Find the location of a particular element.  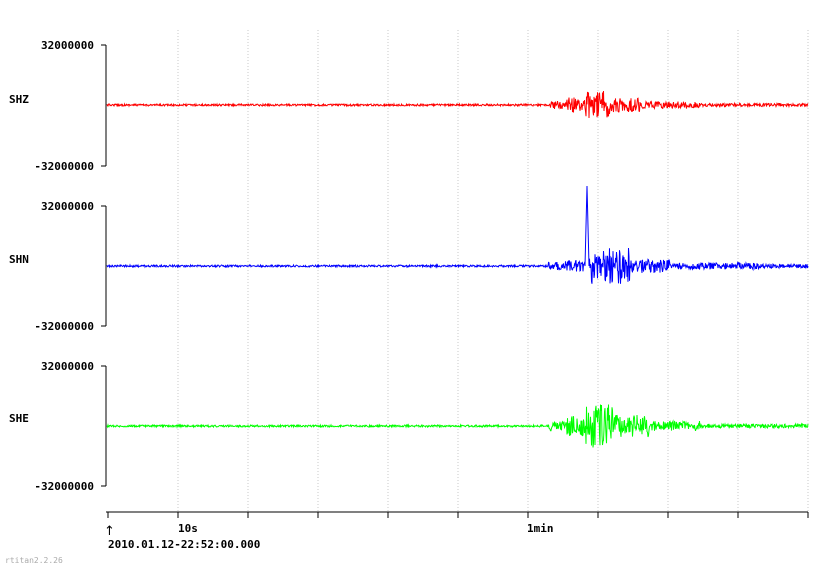

time-axis-ticks is located at coordinates (458, 515).